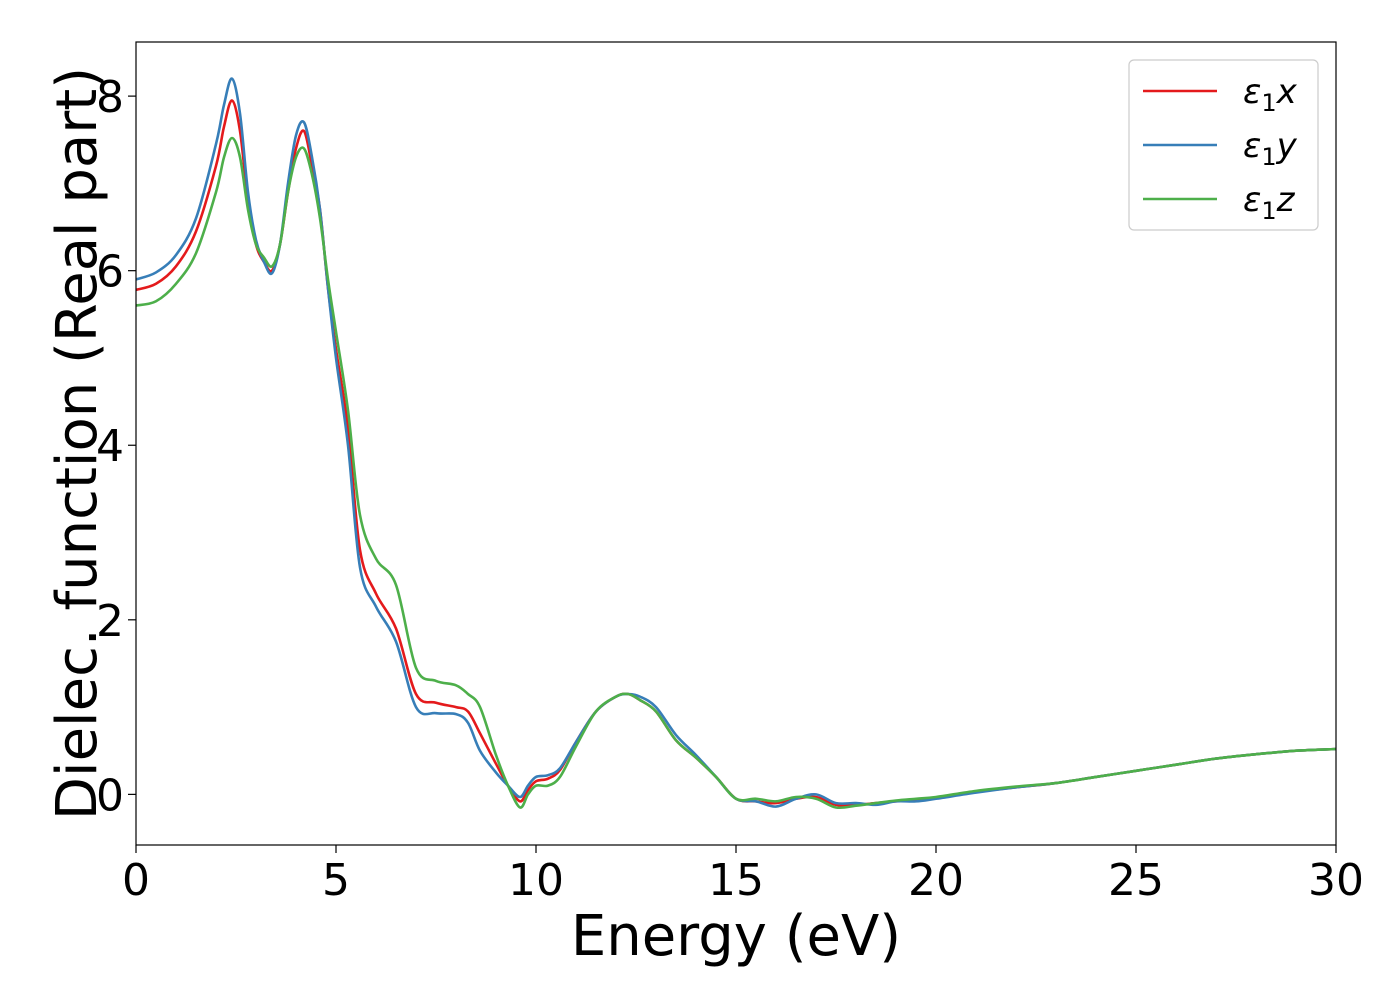 This screenshot has width=1400, height=1000. Describe the element at coordinates (110, 621) in the screenshot. I see `y-tick-label: 2` at that location.